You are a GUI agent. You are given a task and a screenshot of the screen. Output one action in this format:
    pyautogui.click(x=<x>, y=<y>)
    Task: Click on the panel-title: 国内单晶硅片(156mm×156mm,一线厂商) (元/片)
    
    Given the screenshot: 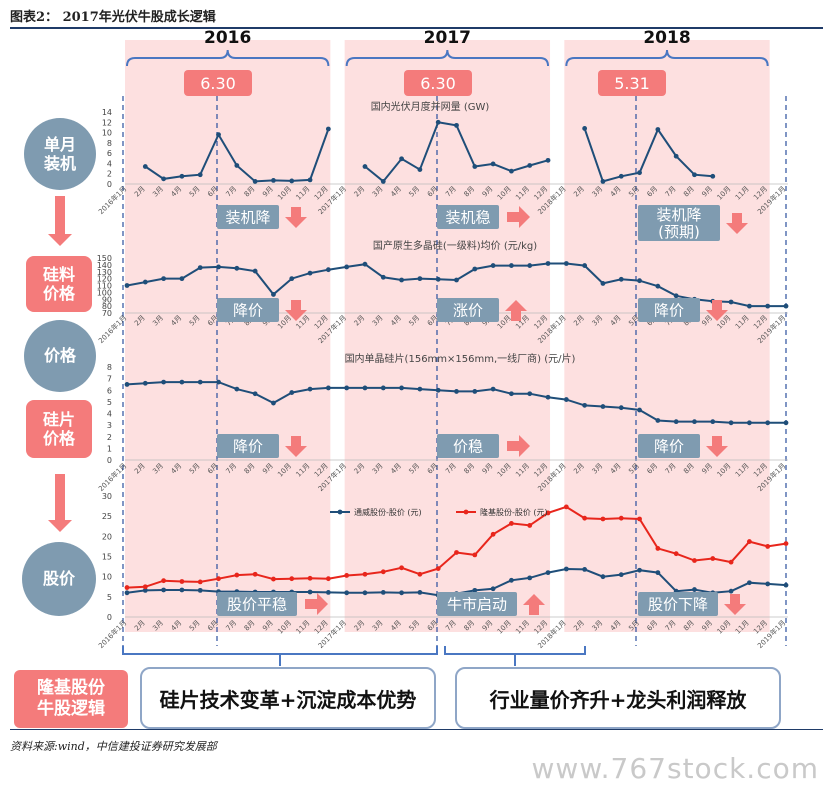 What is the action you would take?
    pyautogui.click(x=460, y=358)
    